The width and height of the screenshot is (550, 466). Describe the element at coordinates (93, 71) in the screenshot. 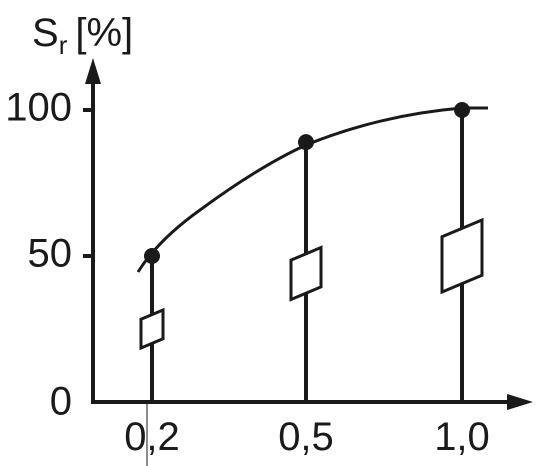

I see `y-axis-arrow` at that location.